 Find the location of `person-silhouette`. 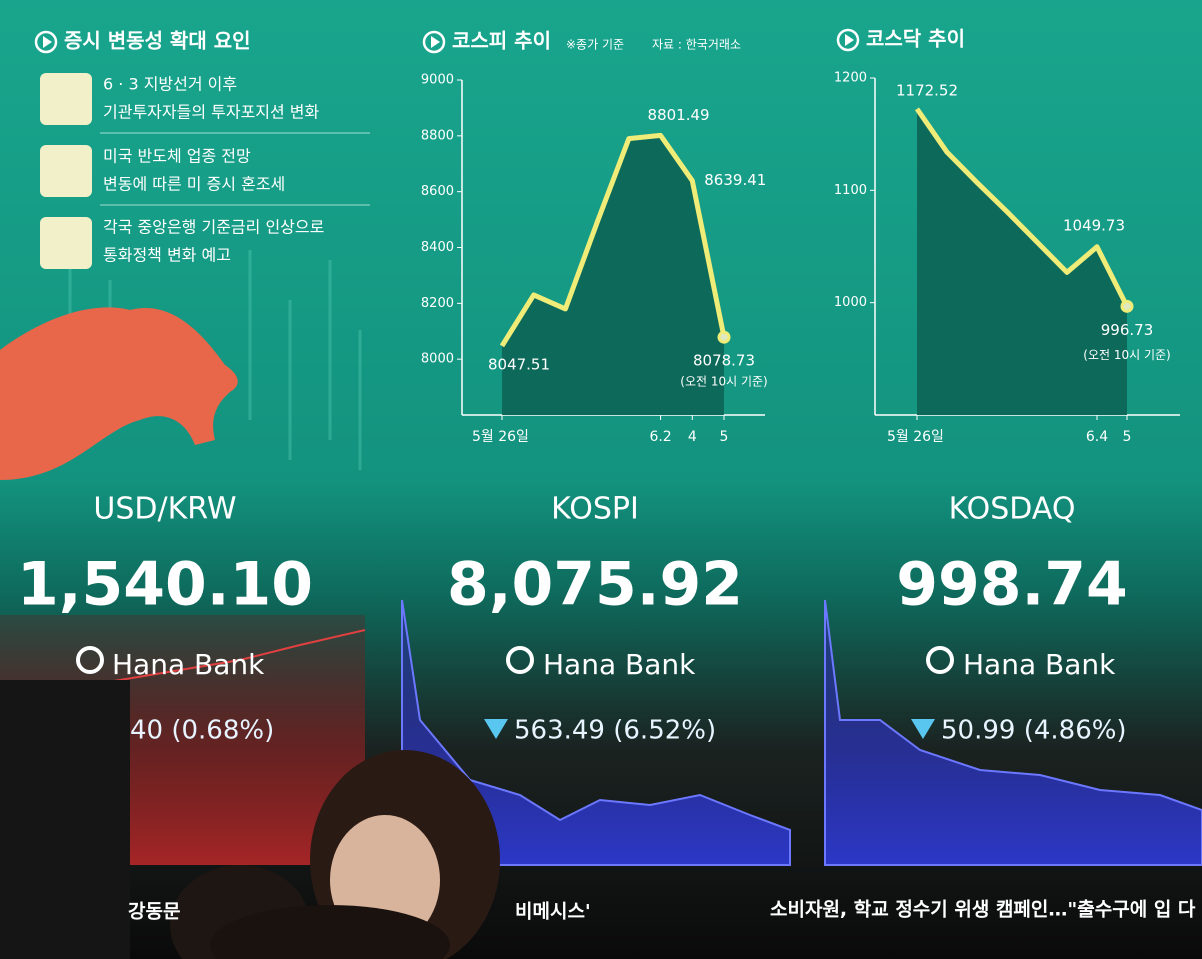

person-silhouette is located at coordinates (330, 932).